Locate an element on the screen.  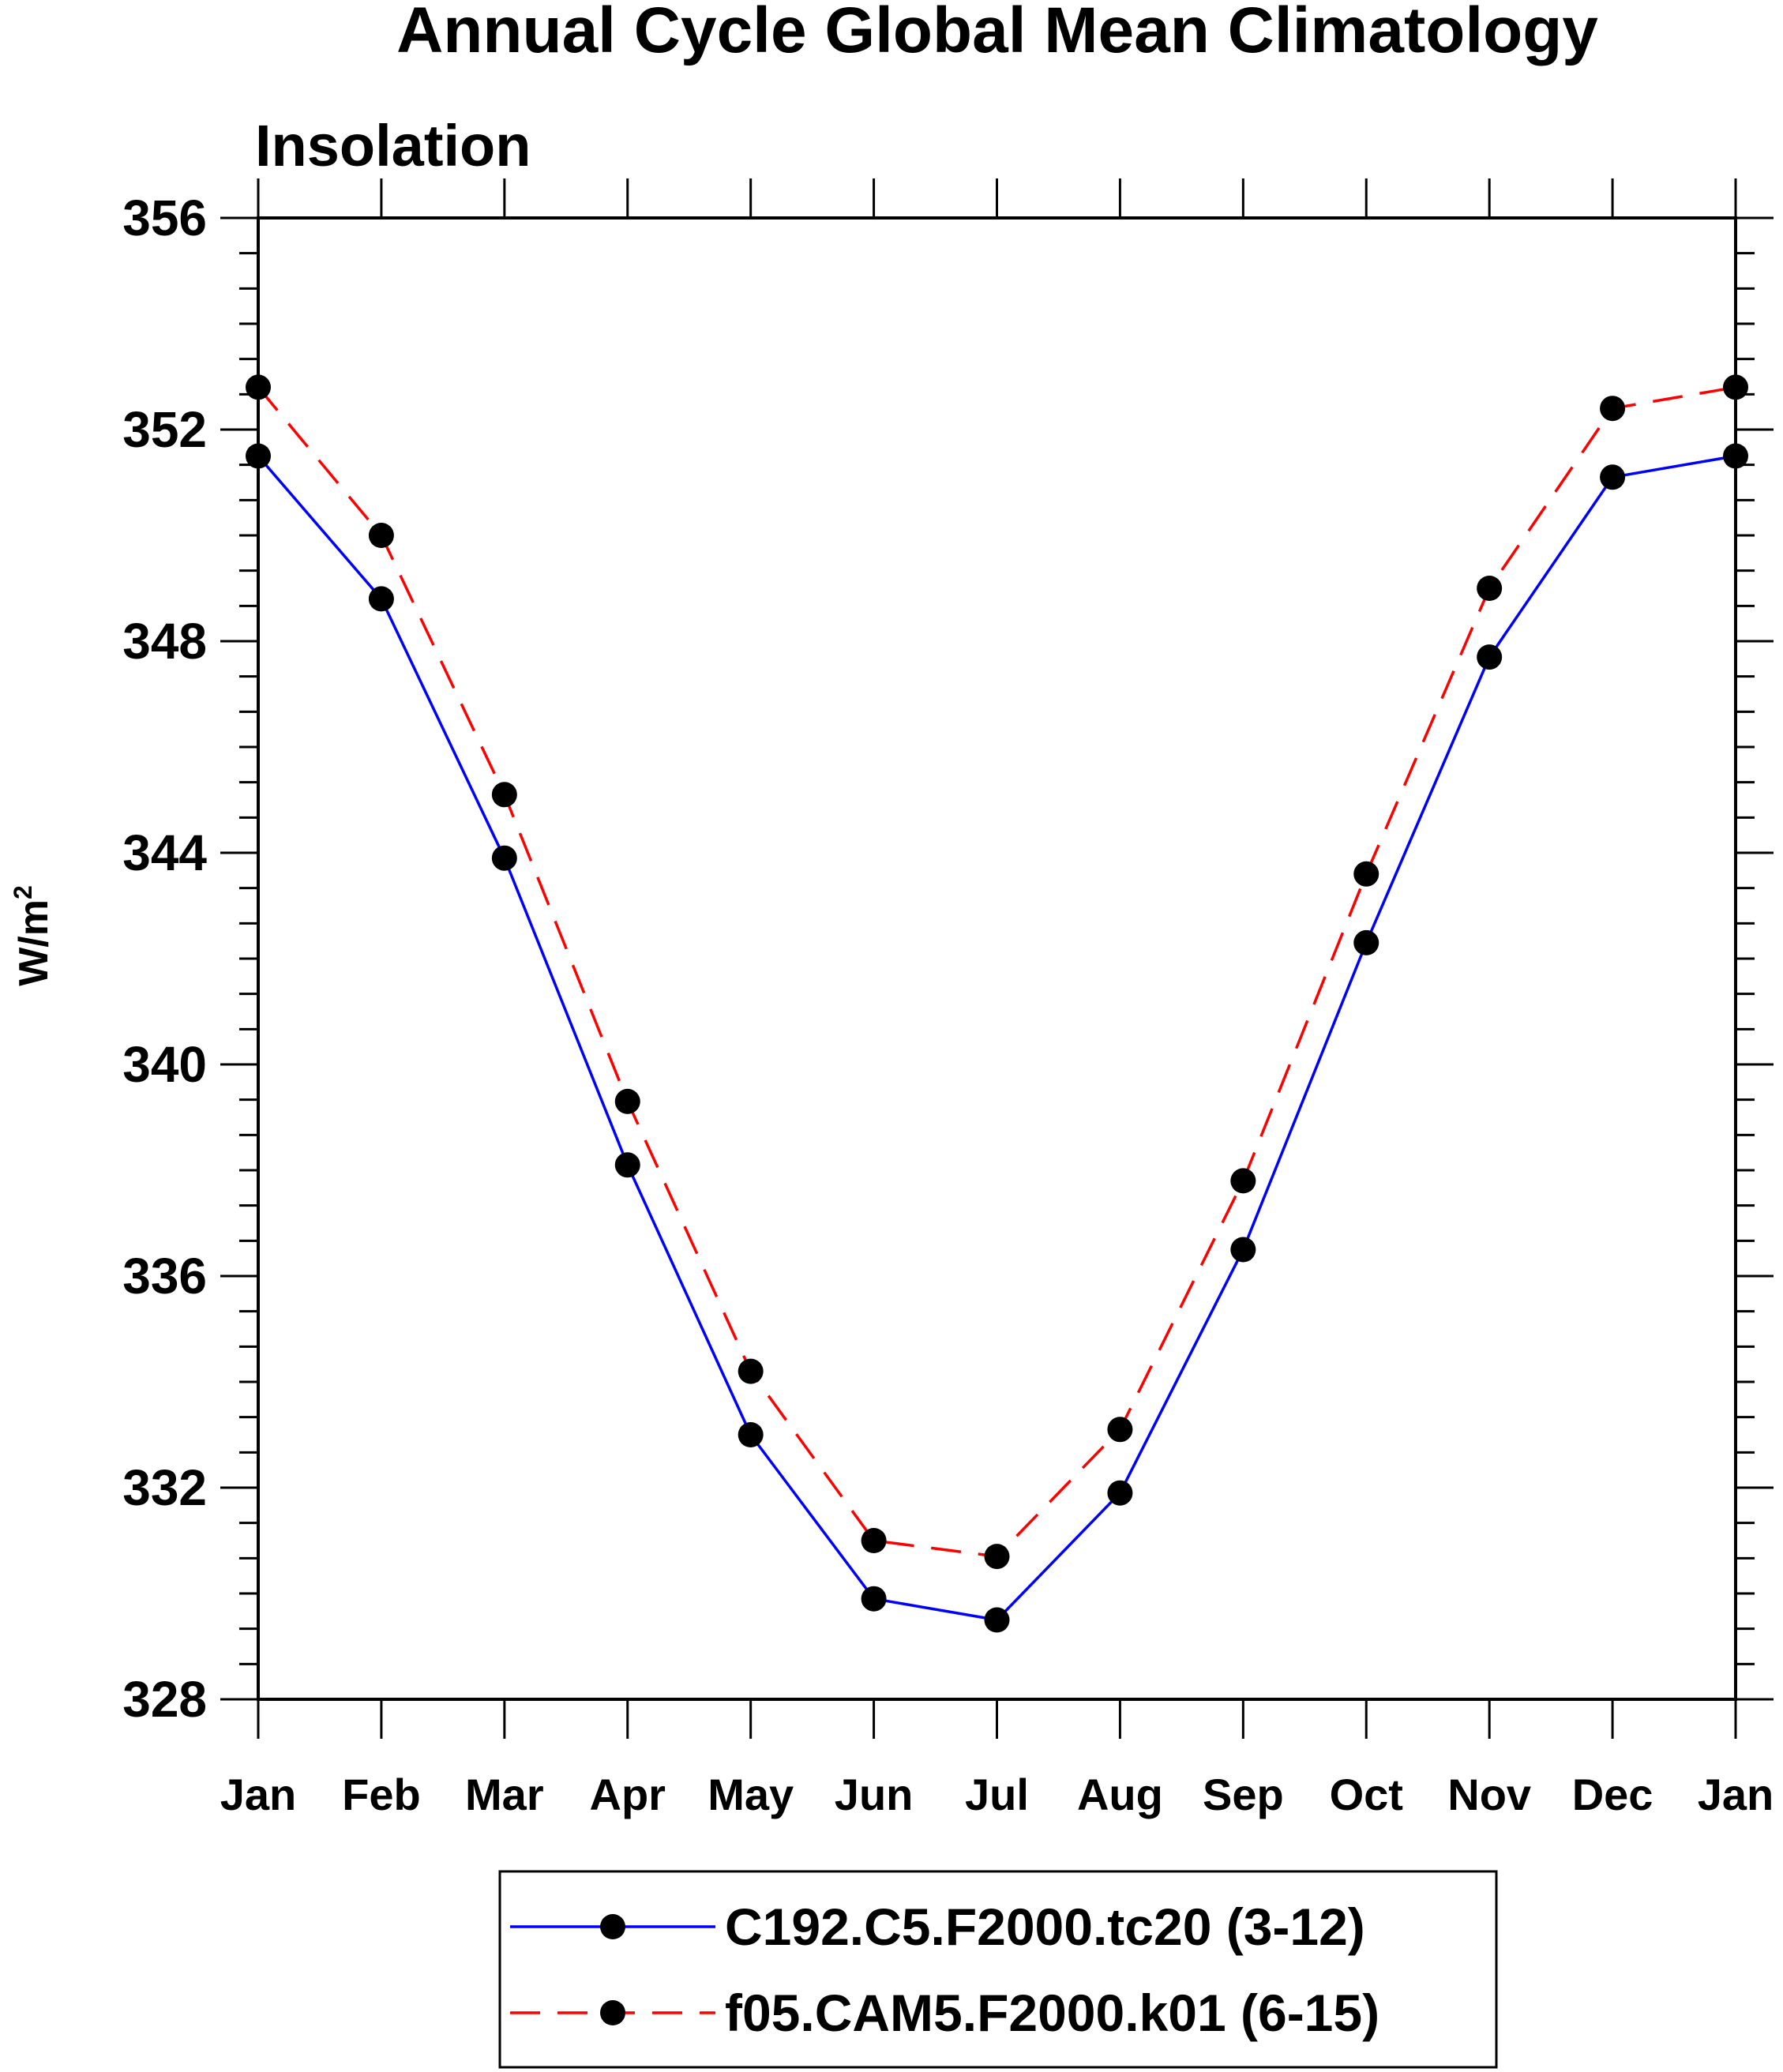
x-tick-label: Oct is located at coordinates (1367, 1794).